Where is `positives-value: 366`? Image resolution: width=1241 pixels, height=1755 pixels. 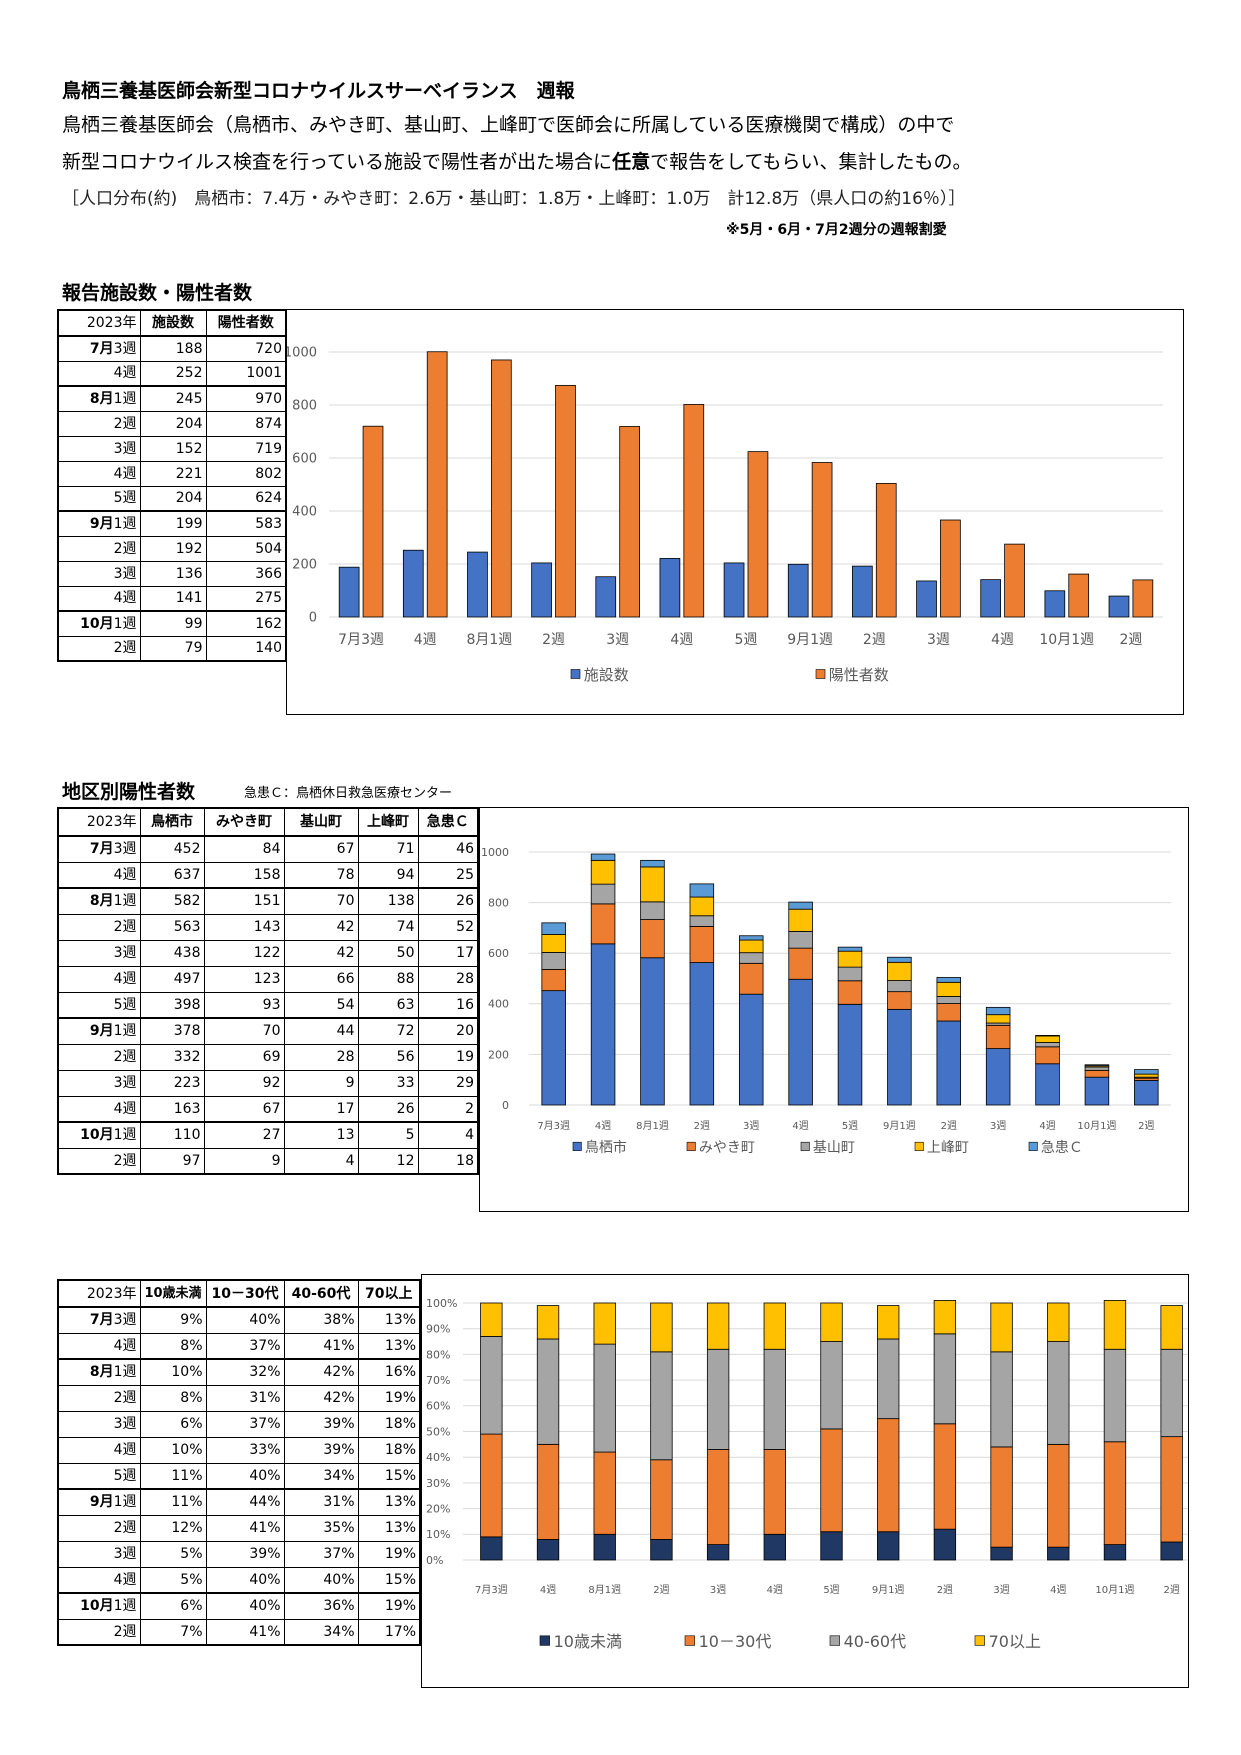
positives-value: 366 is located at coordinates (246, 573).